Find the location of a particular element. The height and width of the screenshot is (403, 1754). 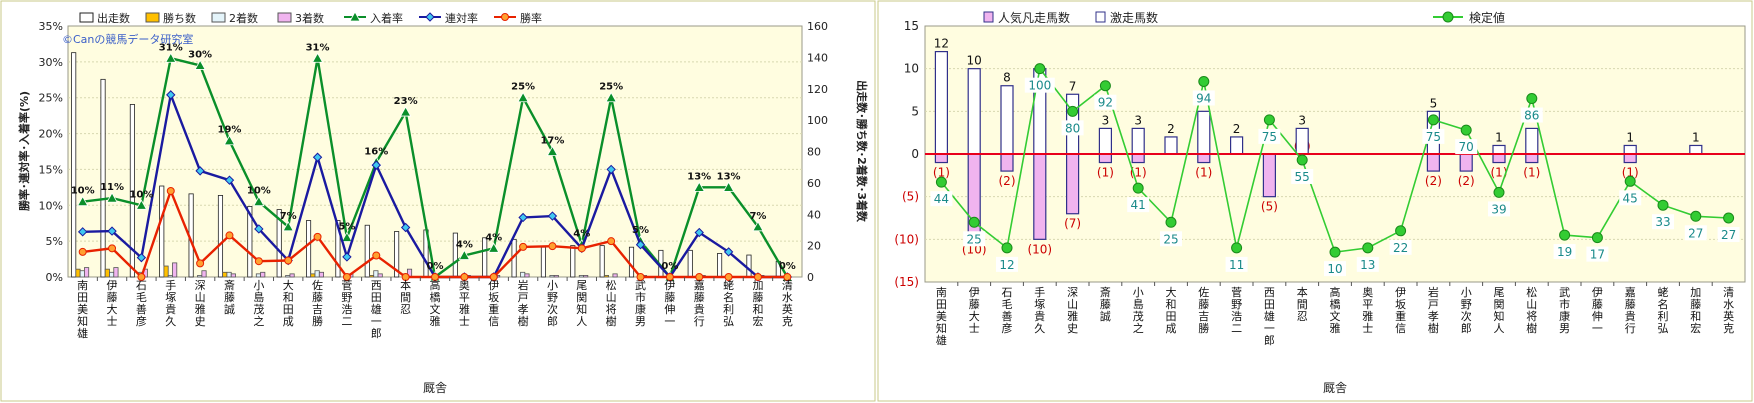

x-tick-label: 小島茂之 is located at coordinates (1138, 310).